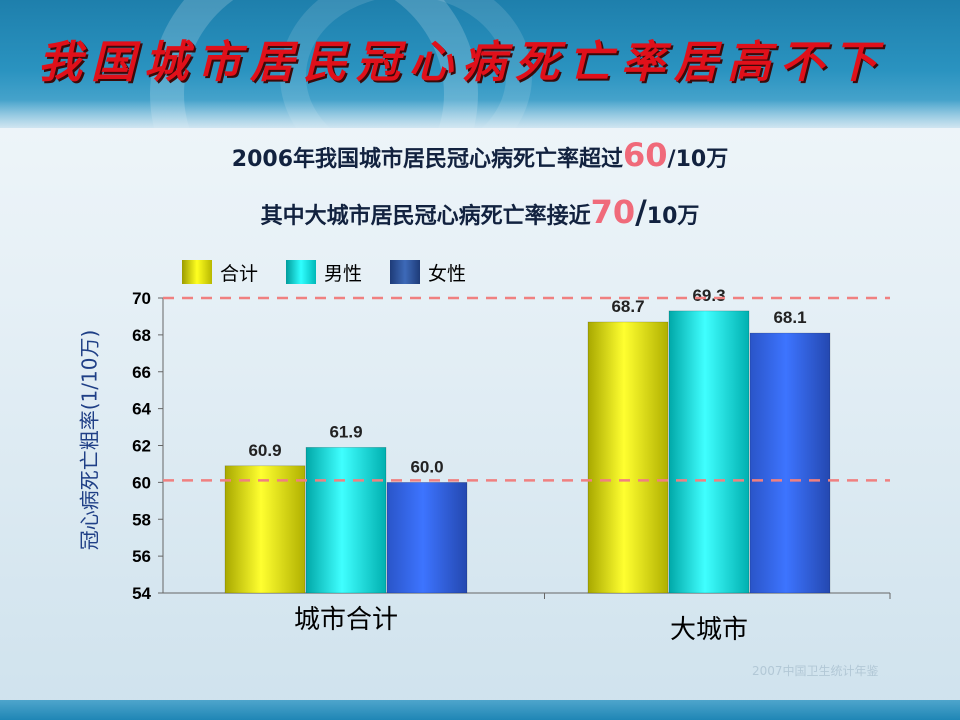  I want to click on x-category-label: 大城市, so click(709, 630).